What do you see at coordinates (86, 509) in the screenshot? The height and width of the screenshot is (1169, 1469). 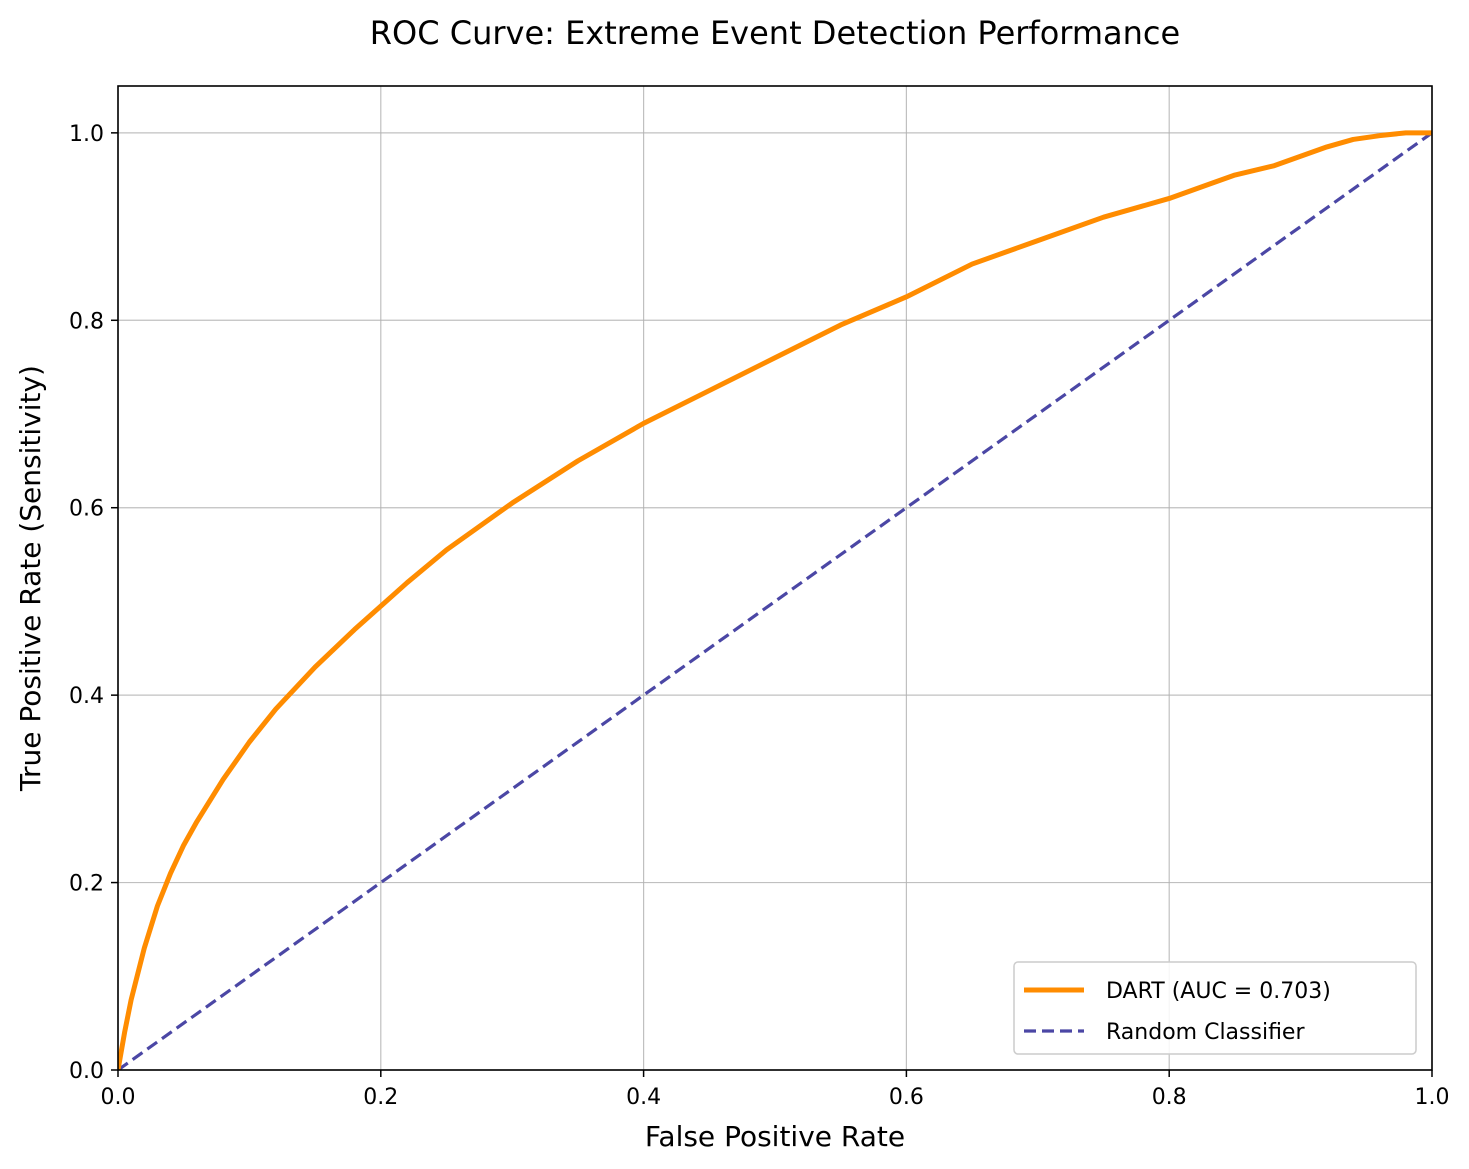 I see `y-tick-label: 0.6` at bounding box center [86, 509].